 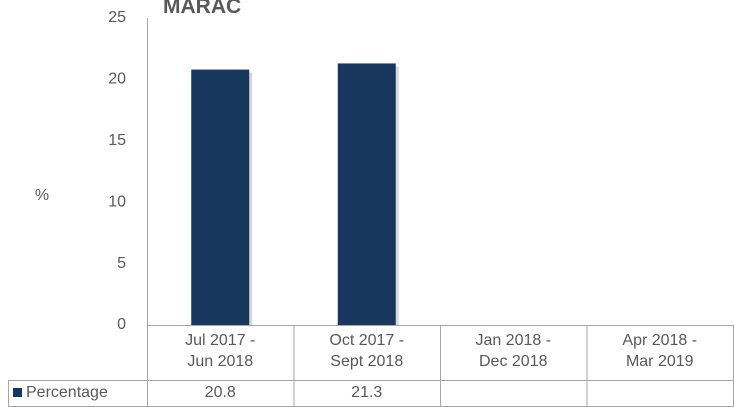 I want to click on x-tick-label: Jul 2017 -, so click(x=220, y=340).